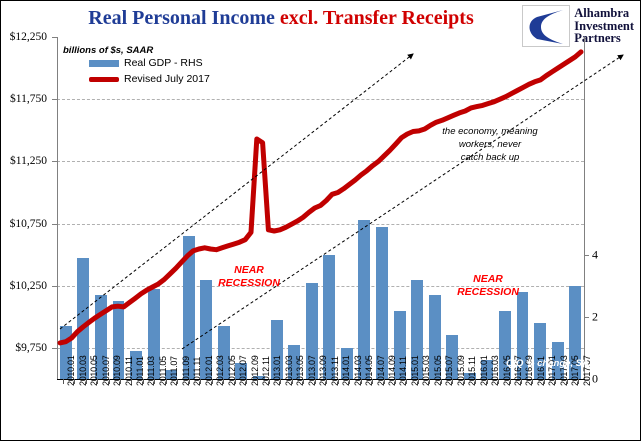  What do you see at coordinates (163, 63) in the screenshot?
I see `legend-label-gdp: Real GDP - RHS` at bounding box center [163, 63].